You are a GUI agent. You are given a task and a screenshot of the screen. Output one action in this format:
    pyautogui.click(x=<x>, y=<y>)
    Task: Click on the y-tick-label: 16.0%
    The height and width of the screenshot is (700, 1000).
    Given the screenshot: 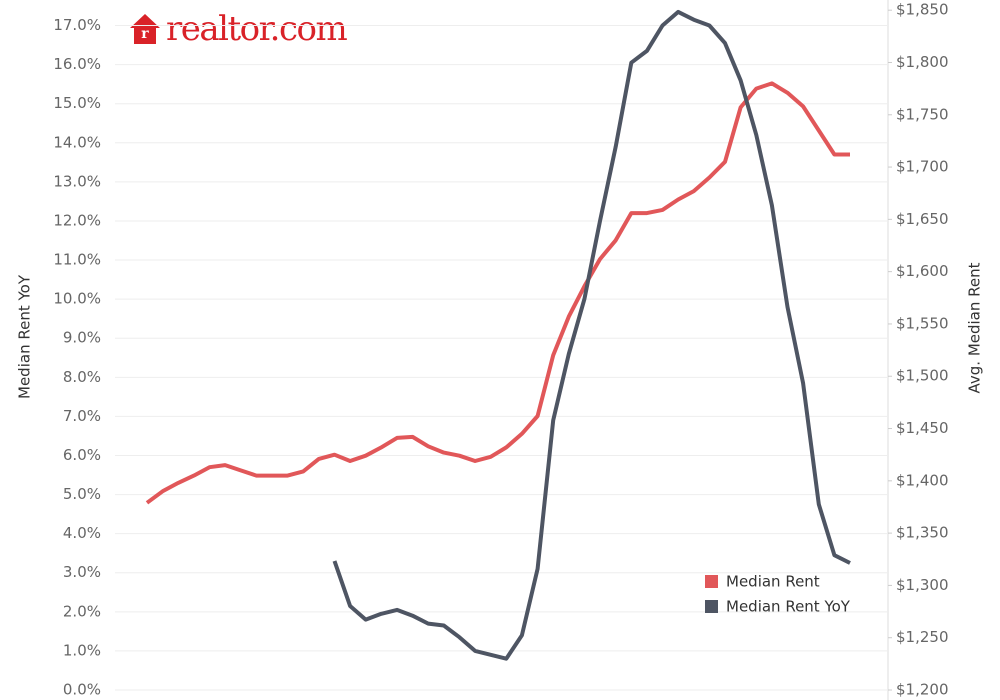 What is the action you would take?
    pyautogui.click(x=77, y=64)
    